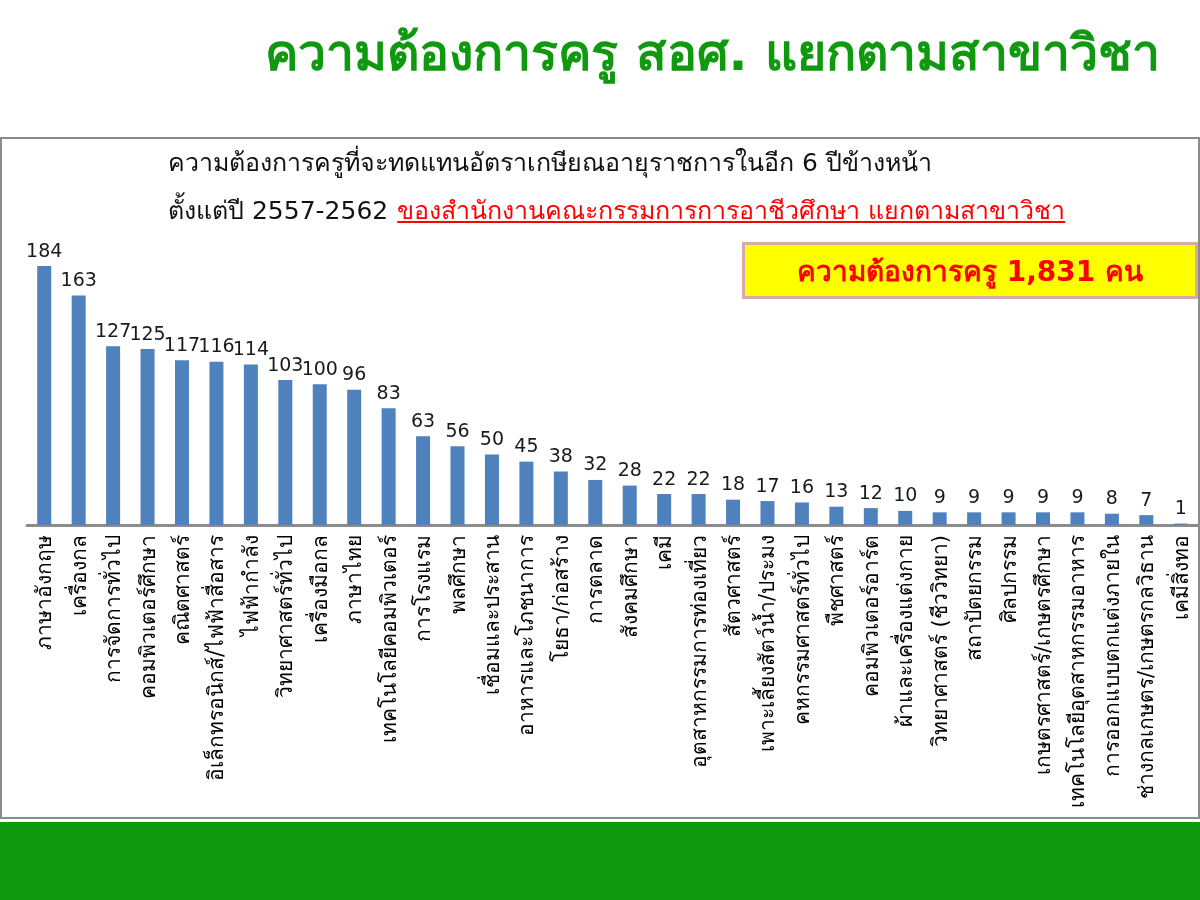  I want to click on x-tick-label: เทคโนโลยีอุตสาหกรรมอาหาร, so click(1078, 671).